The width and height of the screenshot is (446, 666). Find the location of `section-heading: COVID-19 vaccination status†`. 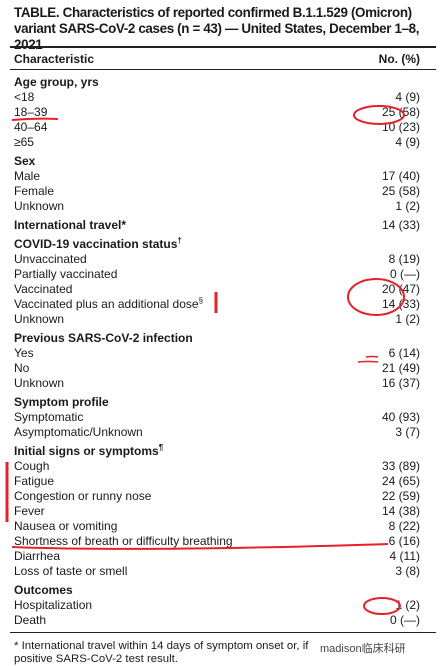

section-heading: COVID-19 vaccination status† is located at coordinates (217, 244).